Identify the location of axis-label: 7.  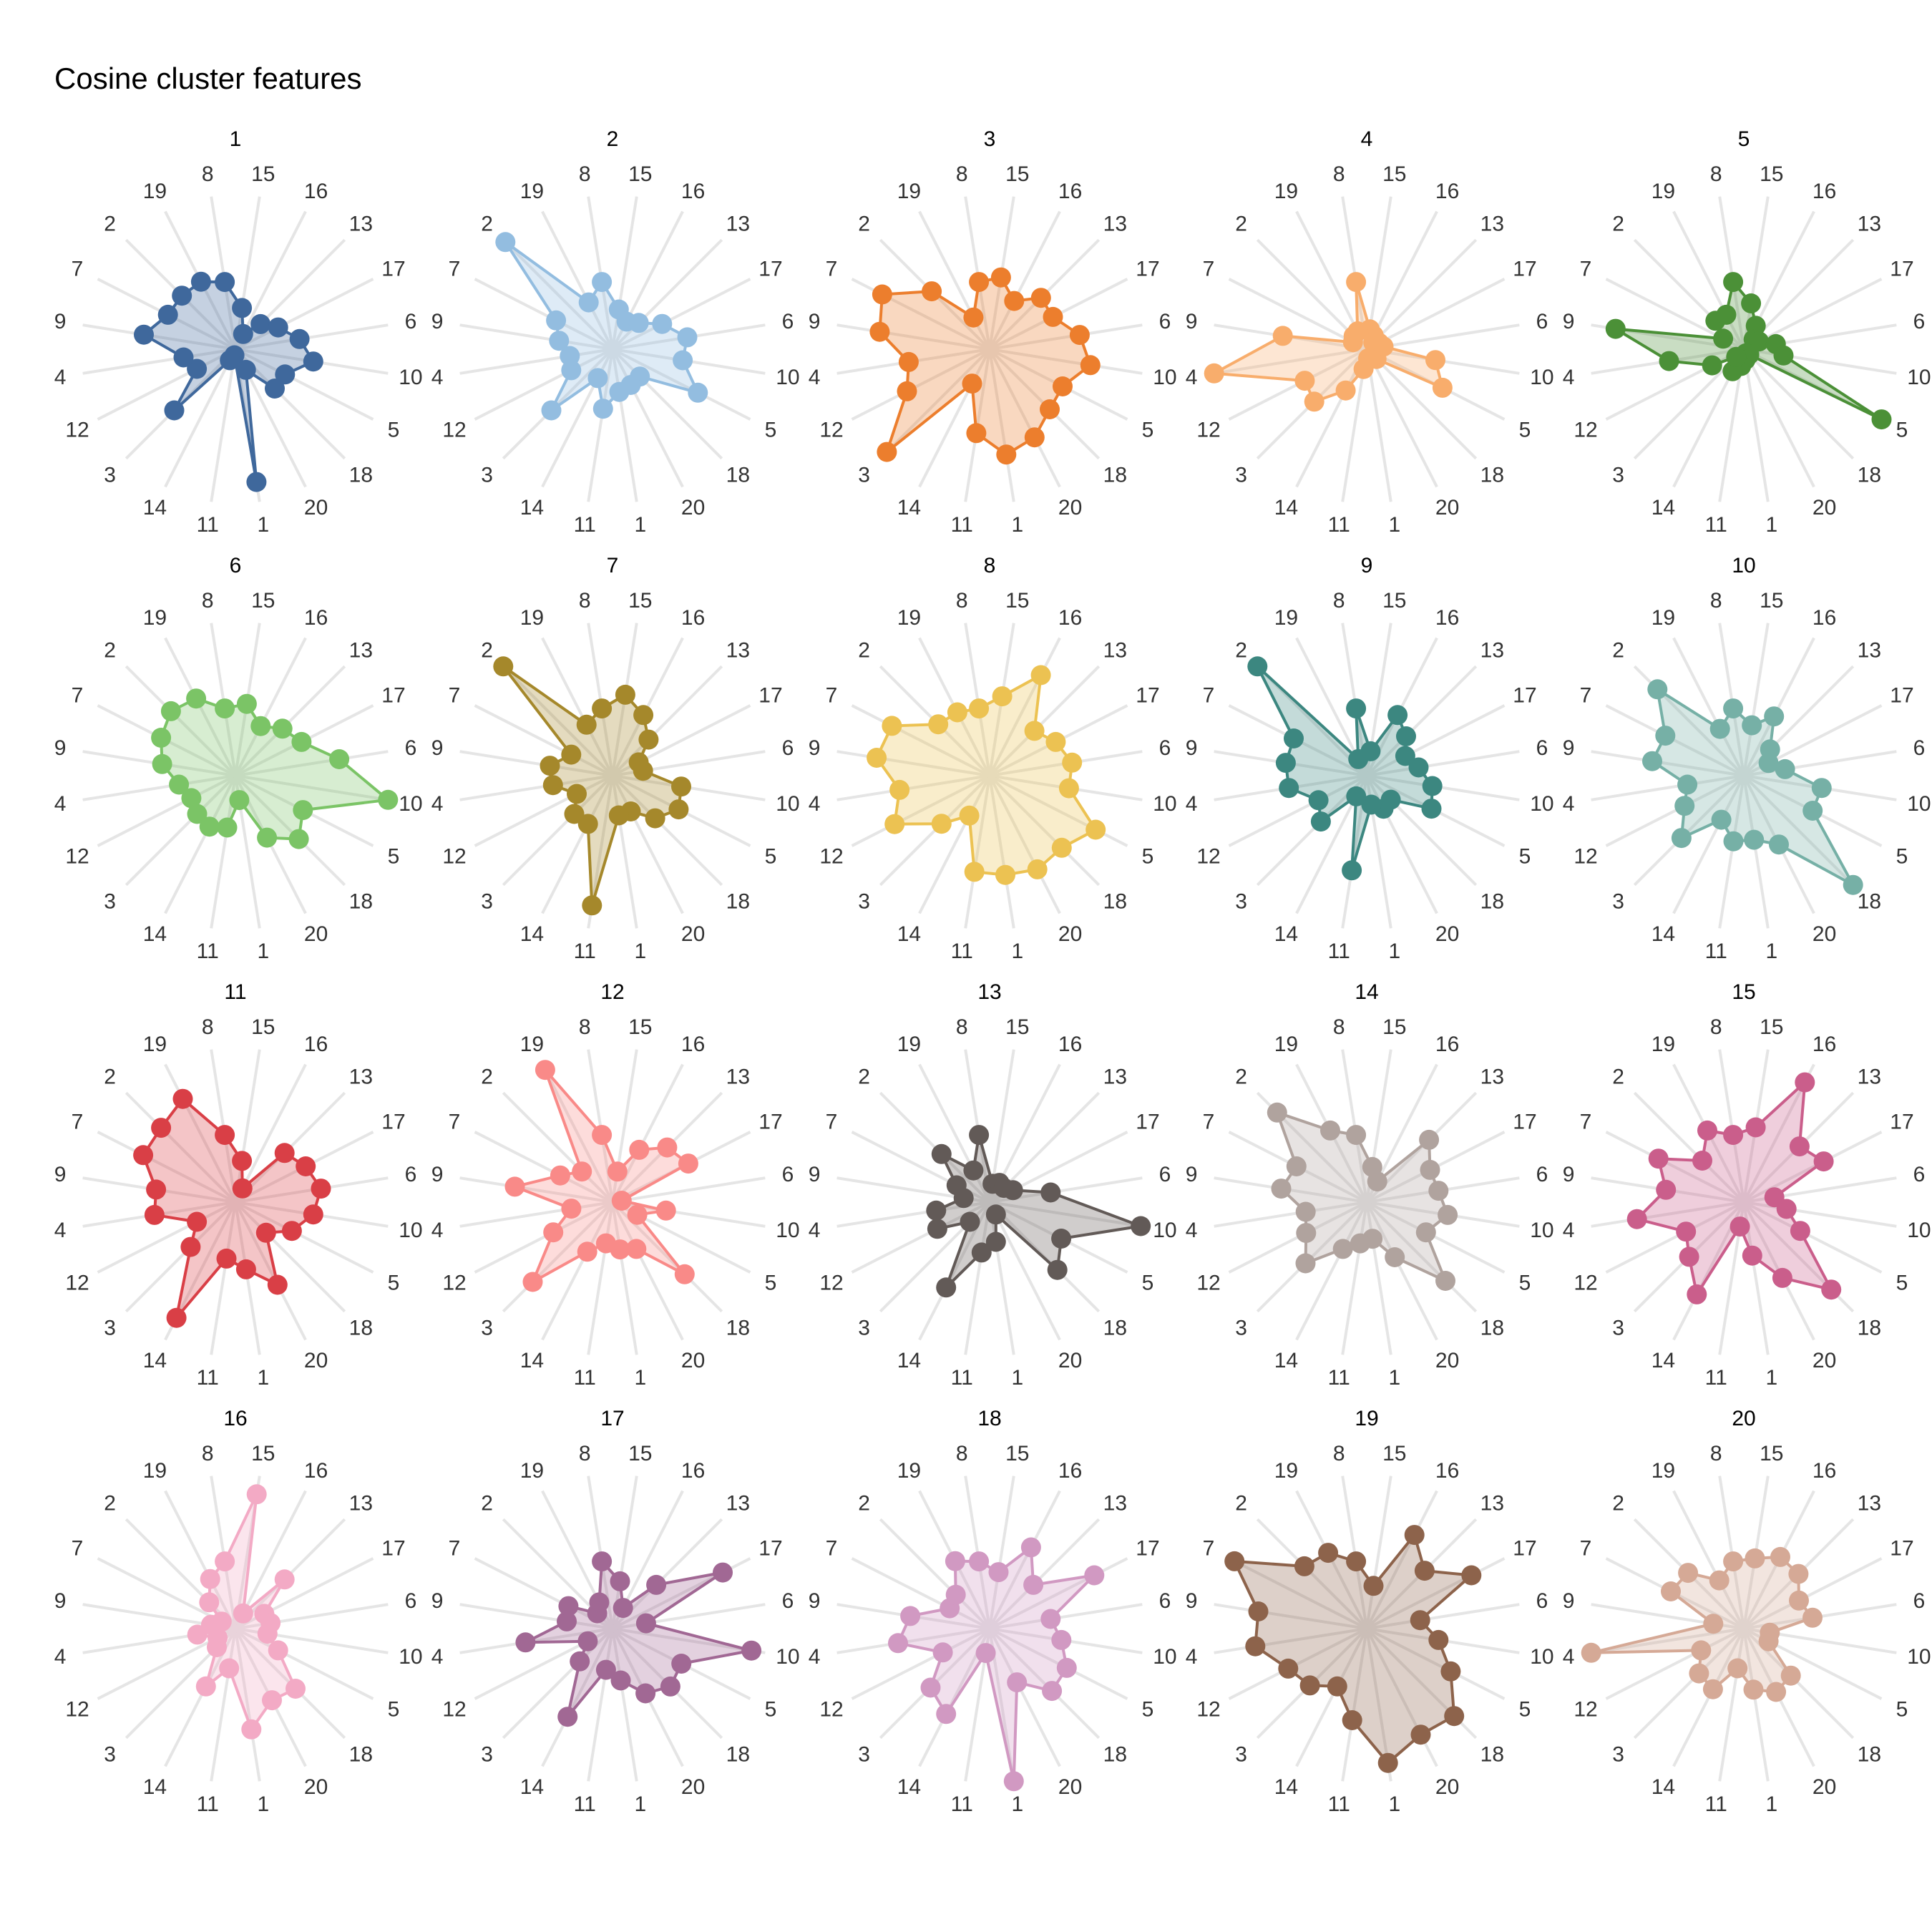
(78, 1121).